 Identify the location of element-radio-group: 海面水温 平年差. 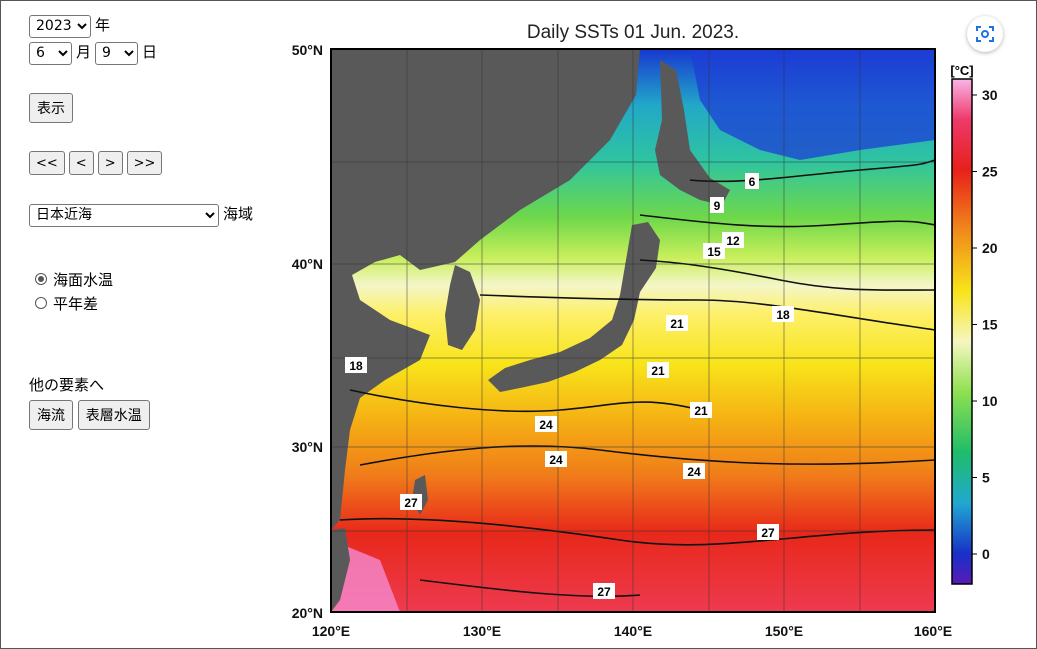
(71, 291).